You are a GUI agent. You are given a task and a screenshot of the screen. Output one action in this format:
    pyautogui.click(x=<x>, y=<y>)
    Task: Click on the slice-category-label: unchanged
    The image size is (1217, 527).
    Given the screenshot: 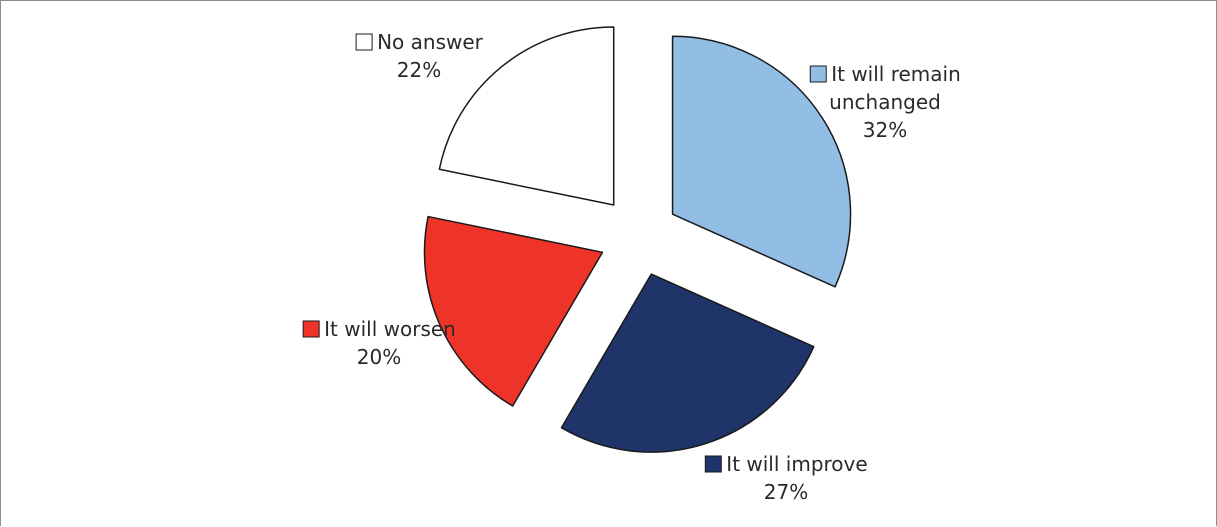 What is the action you would take?
    pyautogui.click(x=885, y=102)
    